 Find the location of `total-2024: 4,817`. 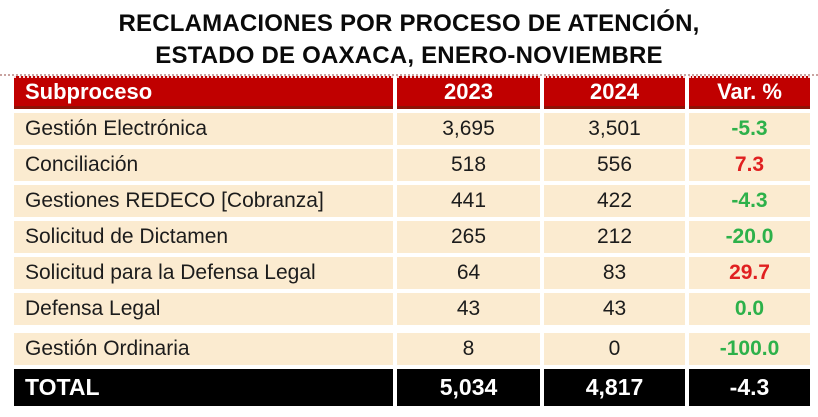

total-2024: 4,817 is located at coordinates (614, 387).